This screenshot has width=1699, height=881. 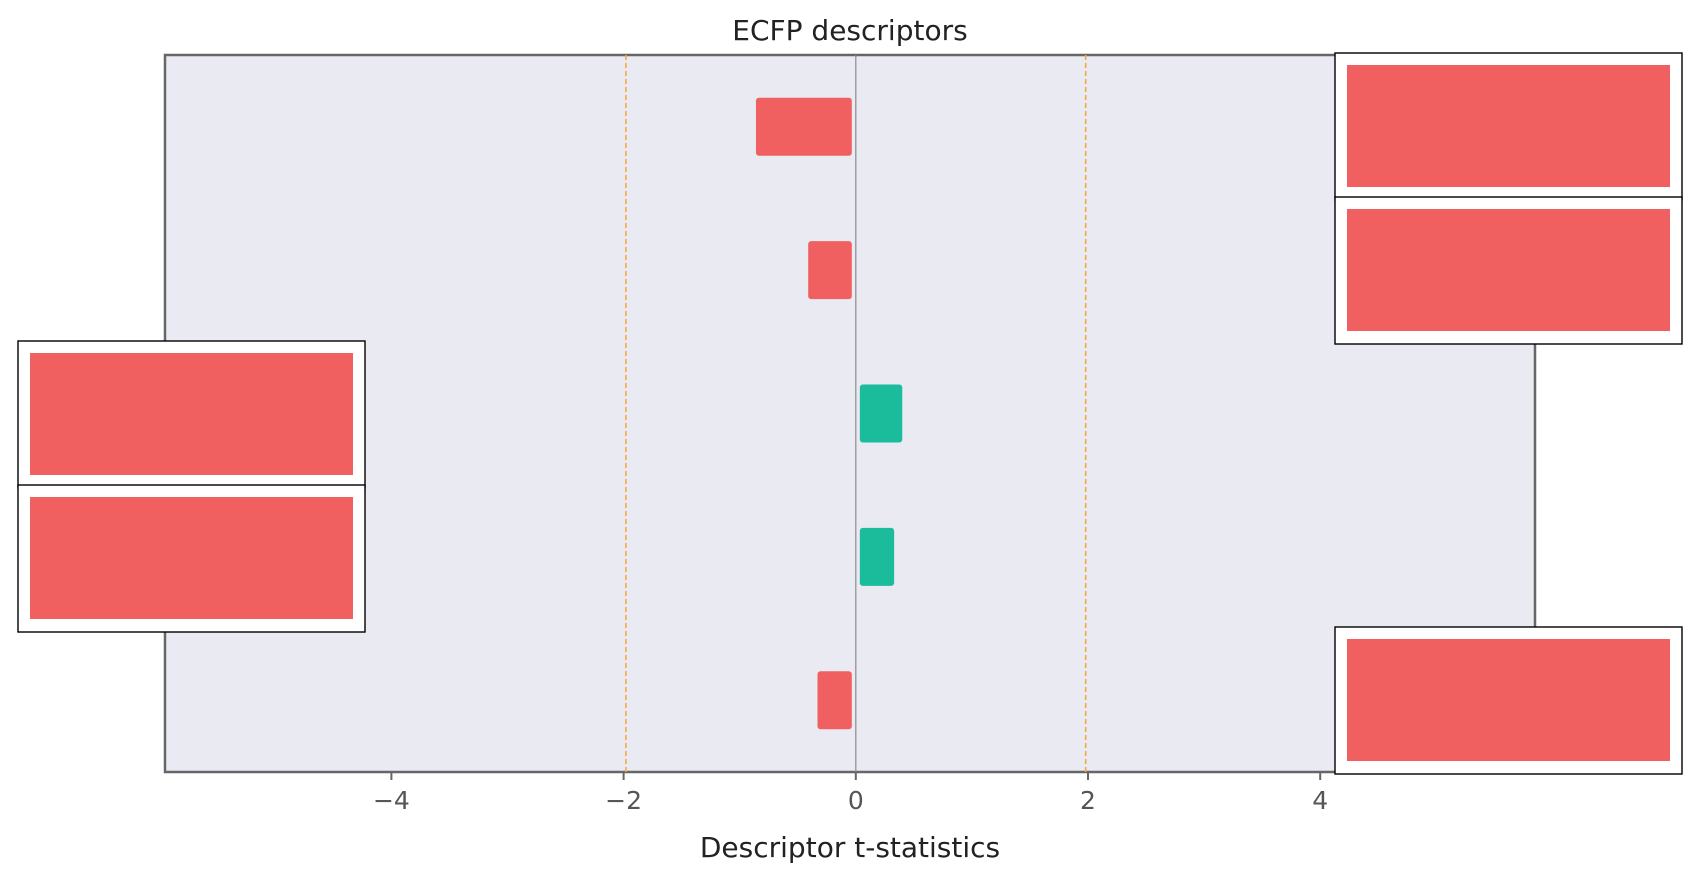 What do you see at coordinates (829, 413) in the screenshot?
I see `bars` at bounding box center [829, 413].